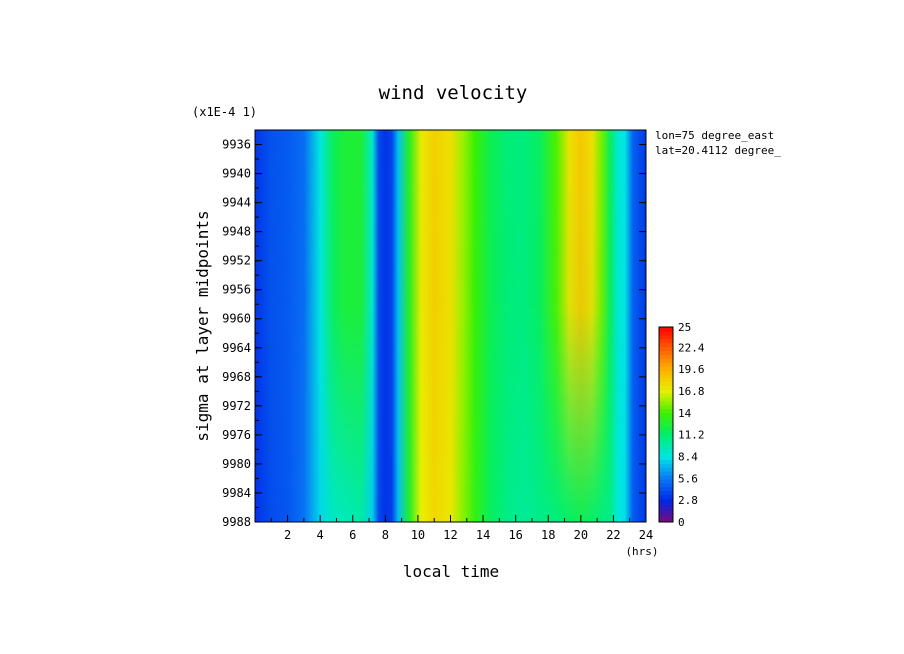 The image size is (904, 654). What do you see at coordinates (320, 535) in the screenshot?
I see `x-tick-label: 4` at bounding box center [320, 535].